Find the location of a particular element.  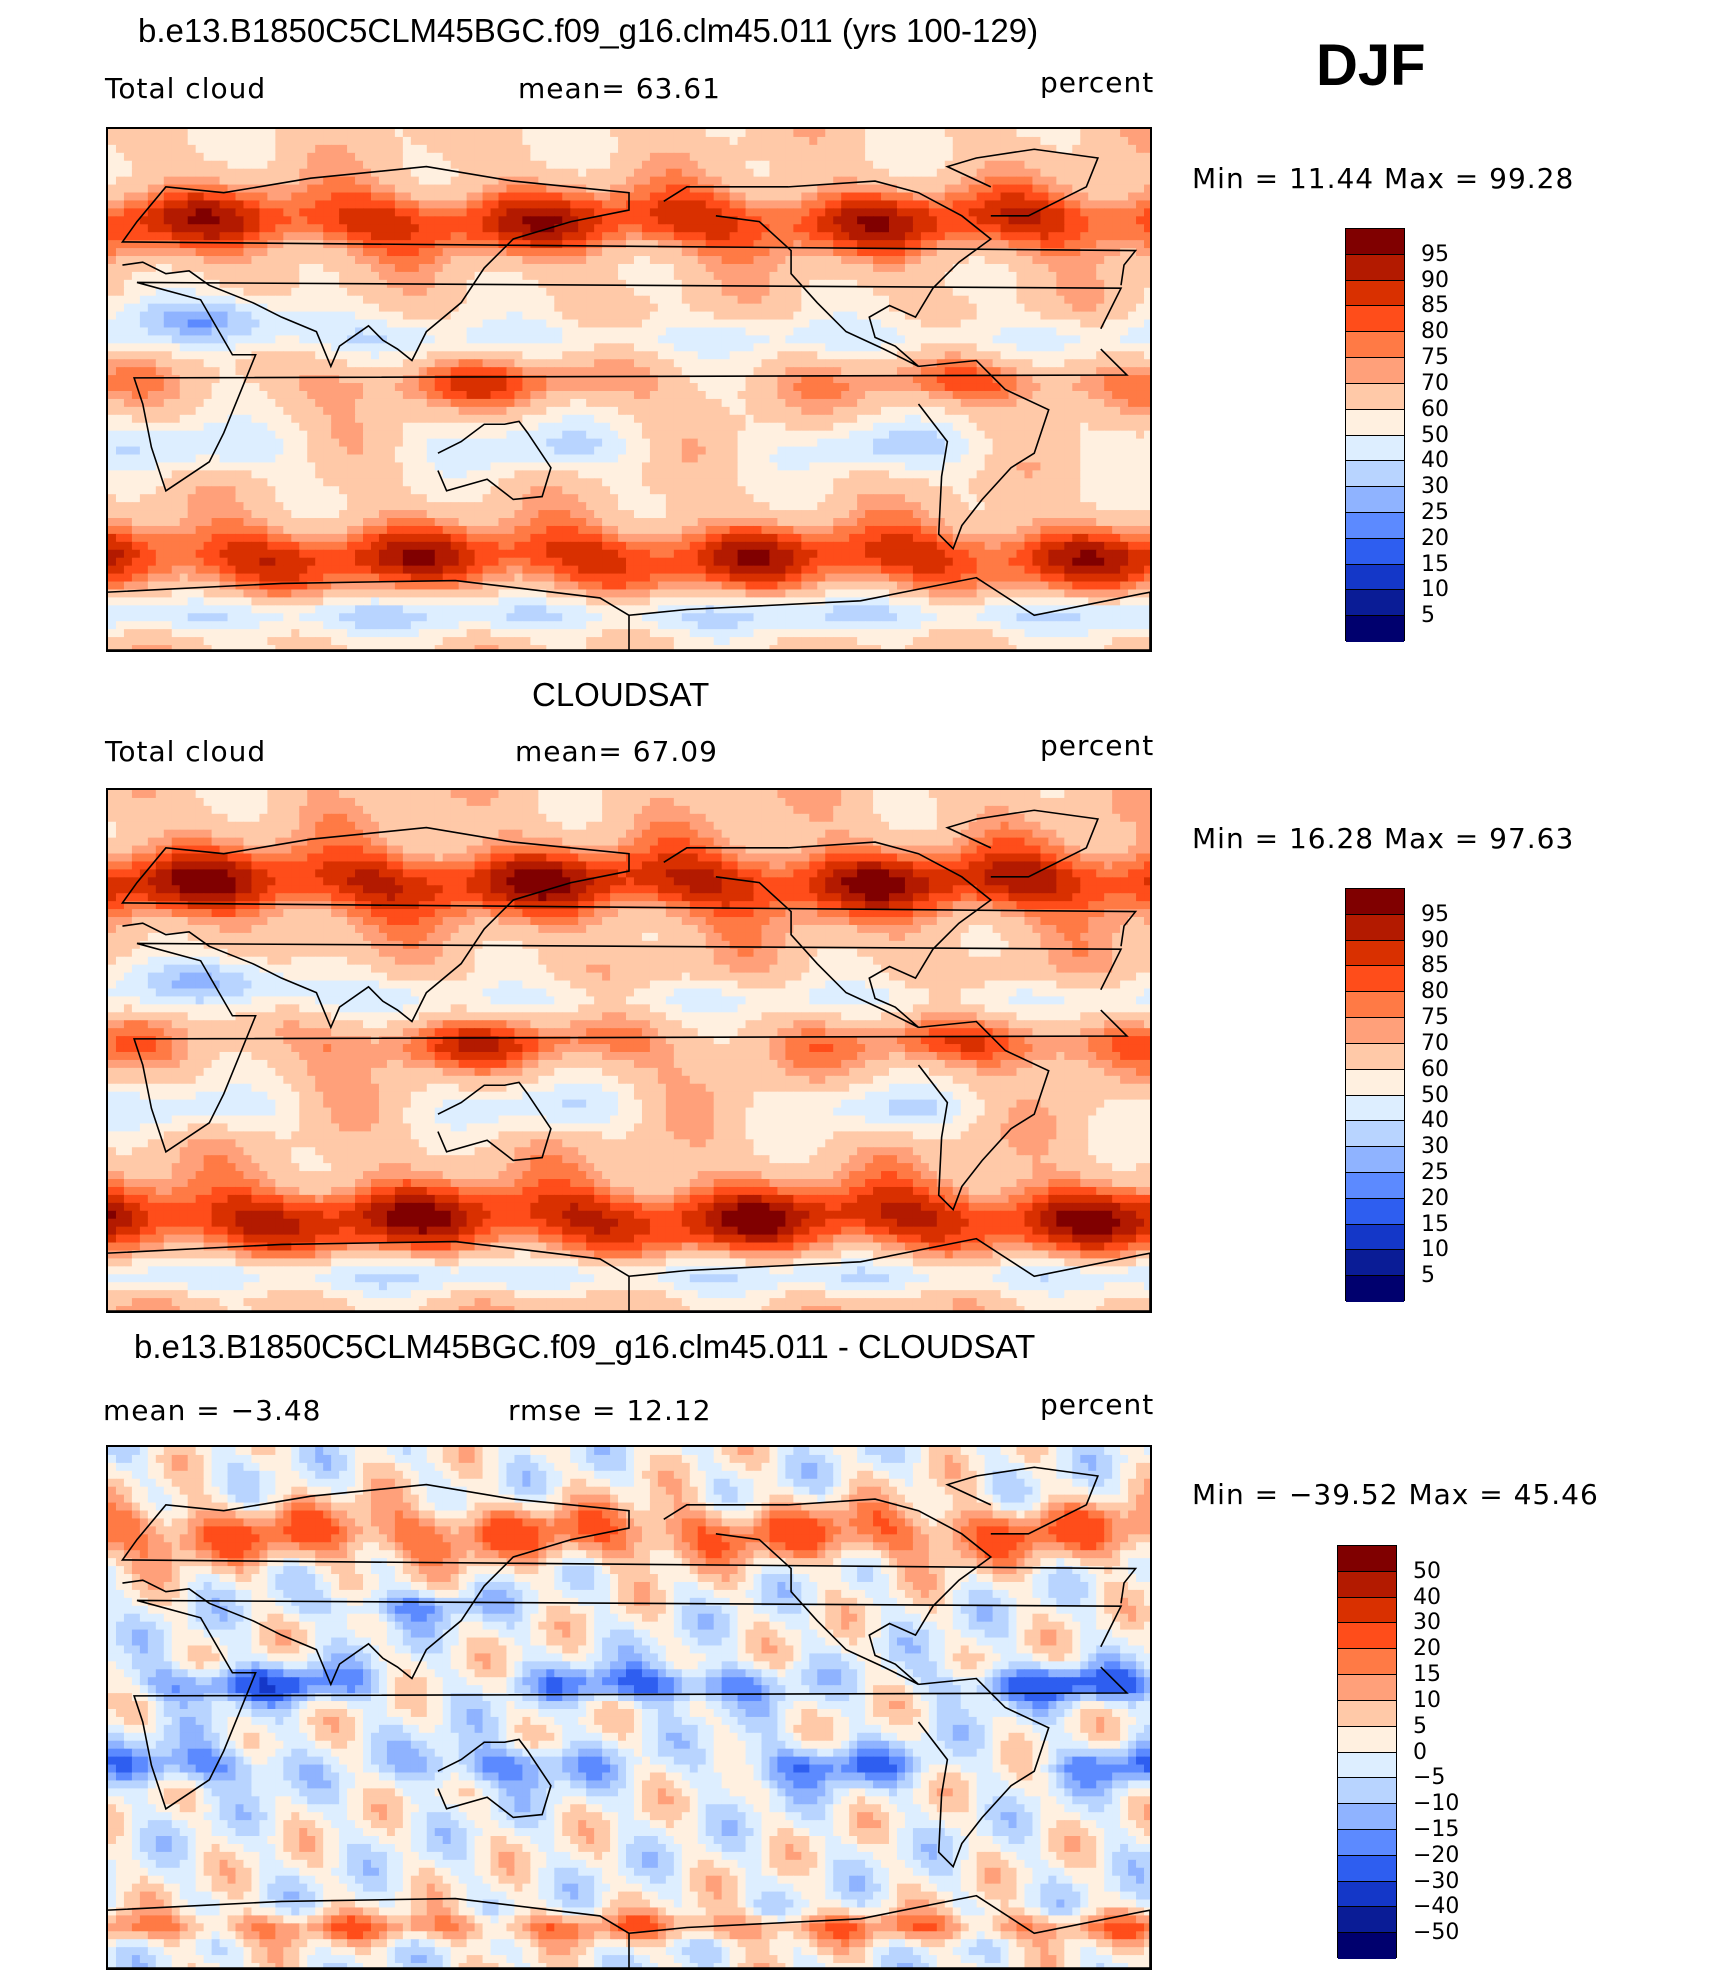

panel1-variable-label: Total cloud is located at coordinates (185, 88).